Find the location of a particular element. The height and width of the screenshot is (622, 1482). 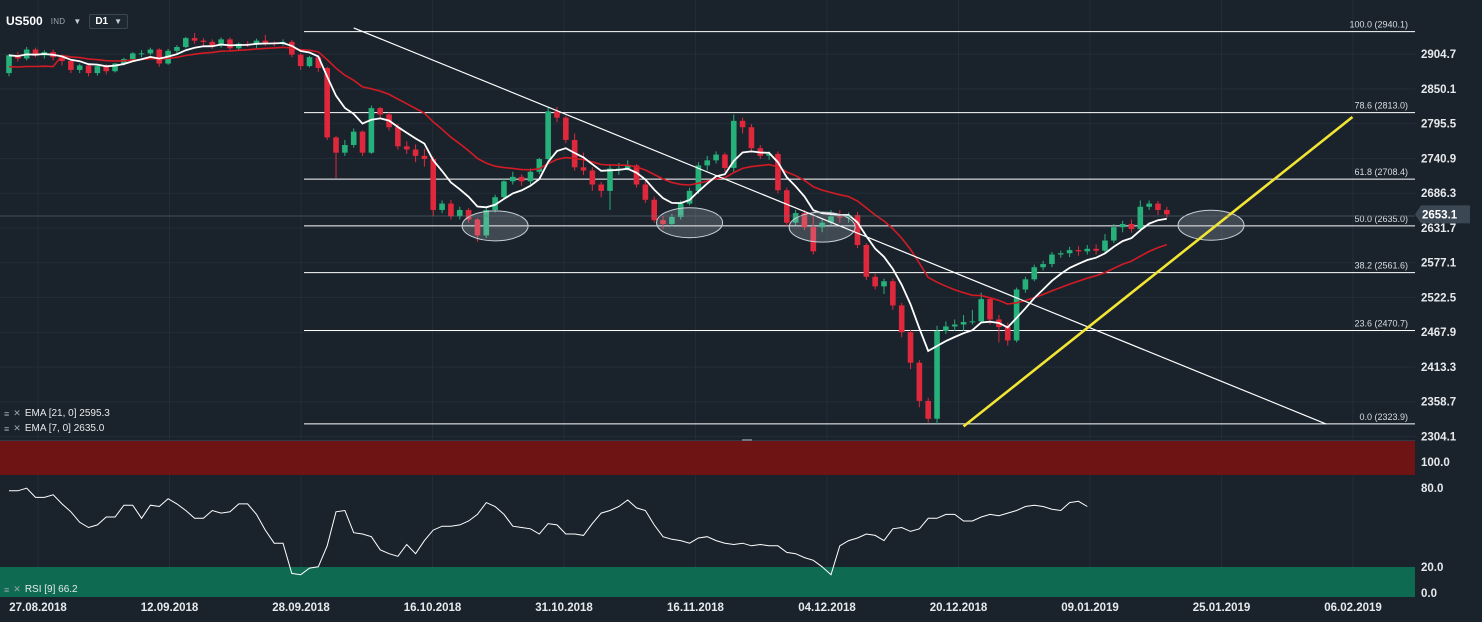

legend-rsi: ≡ ✕ RSI [9] 66.2 is located at coordinates (41, 589).